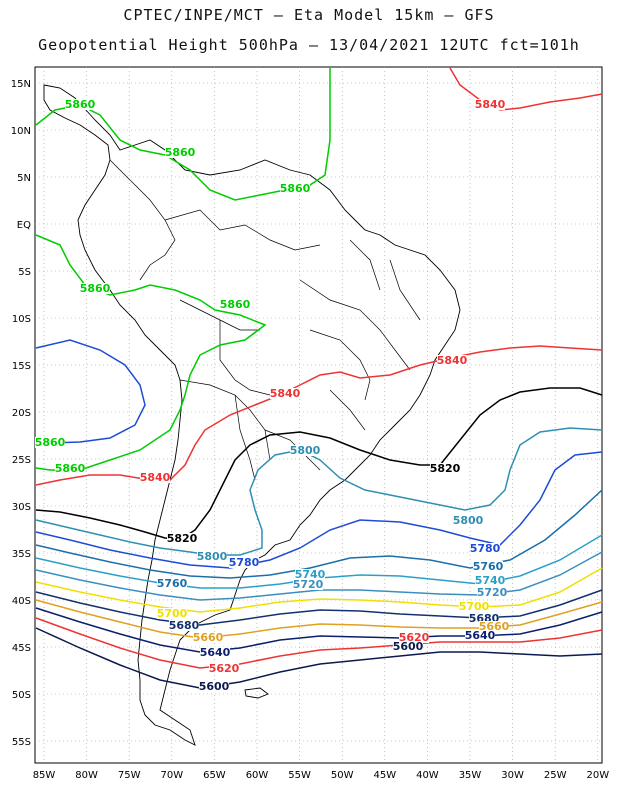  I want to click on latitude-tick-label: EQ, so click(24, 225).